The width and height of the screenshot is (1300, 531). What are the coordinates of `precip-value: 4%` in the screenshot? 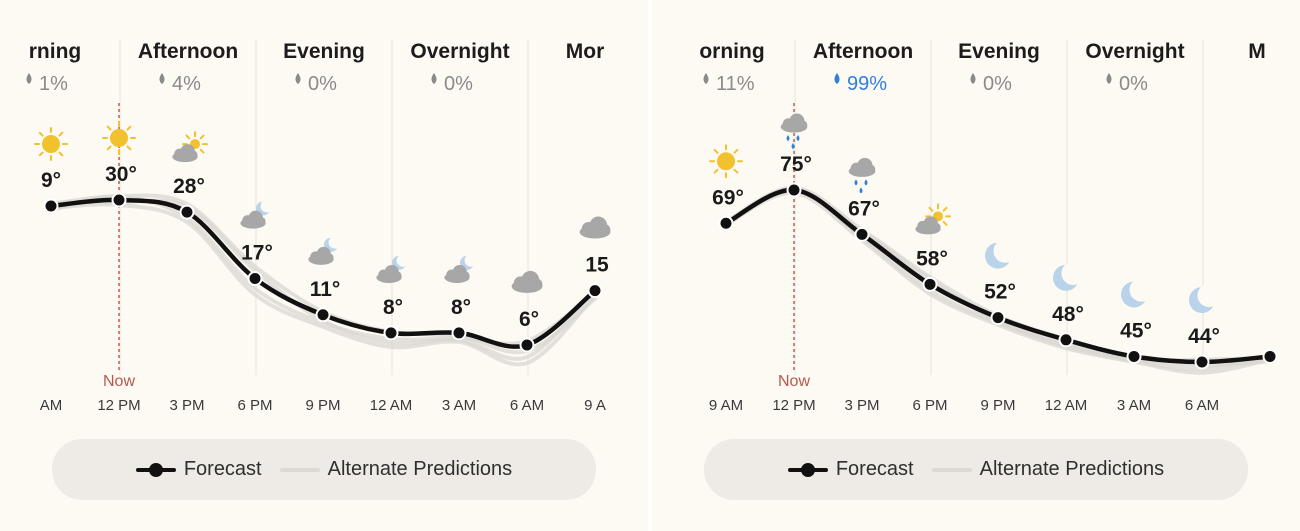 It's located at (186, 84).